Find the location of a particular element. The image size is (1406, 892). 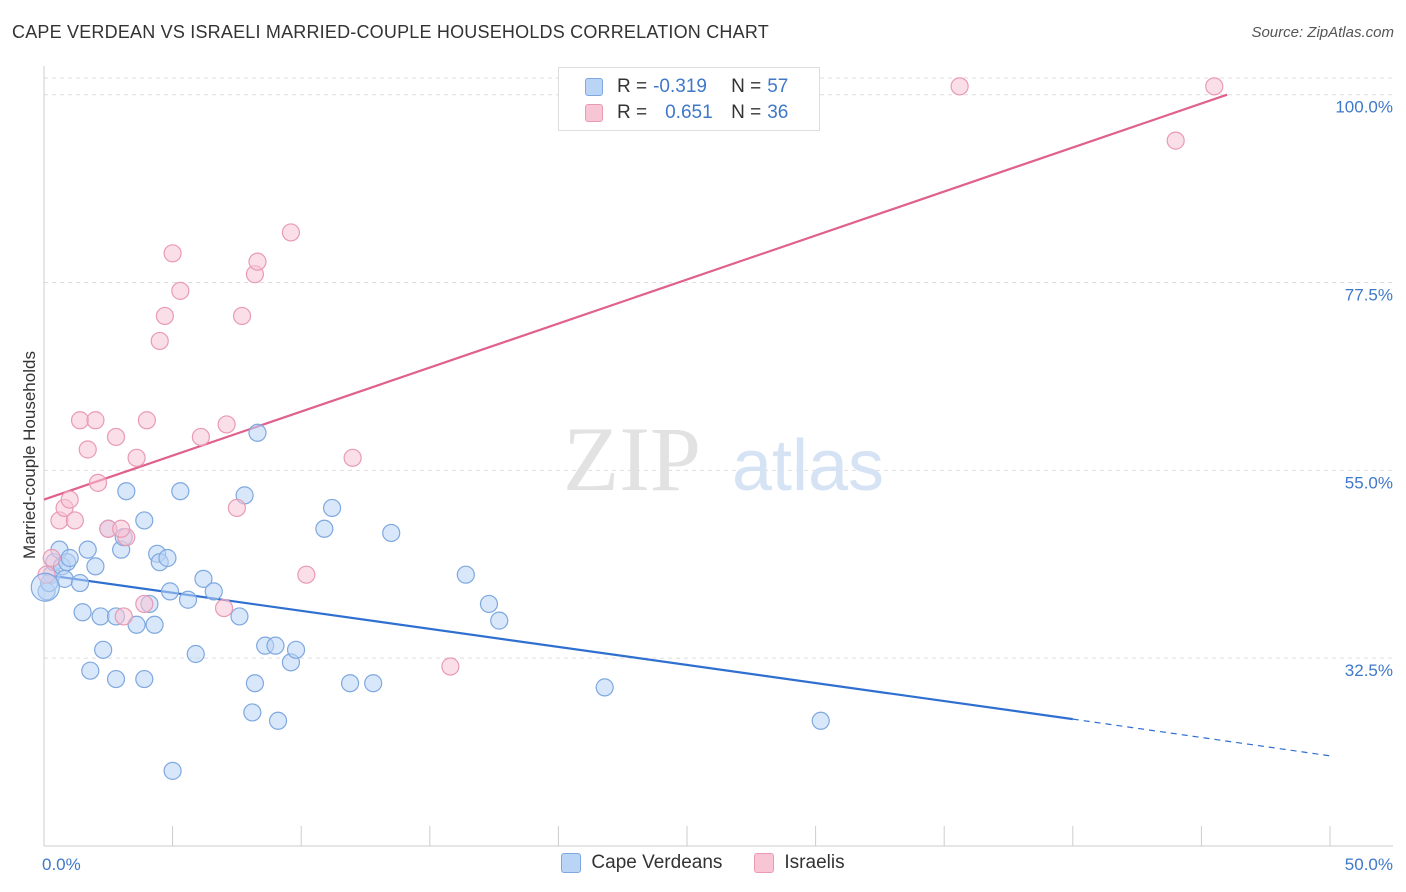

y-tick-label: 55.0% is located at coordinates (1369, 482).